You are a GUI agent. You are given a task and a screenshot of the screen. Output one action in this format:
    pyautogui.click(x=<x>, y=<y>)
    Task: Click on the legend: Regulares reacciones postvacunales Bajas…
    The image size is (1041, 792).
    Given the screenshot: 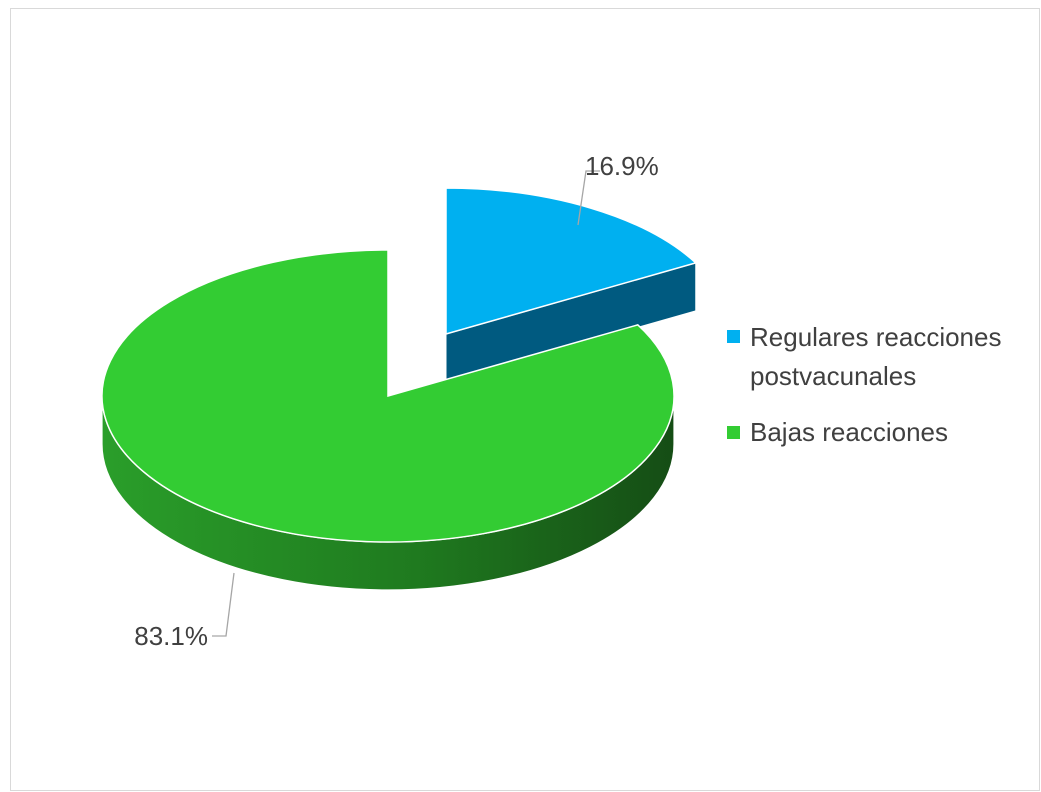 What is the action you would take?
    pyautogui.click(x=864, y=384)
    